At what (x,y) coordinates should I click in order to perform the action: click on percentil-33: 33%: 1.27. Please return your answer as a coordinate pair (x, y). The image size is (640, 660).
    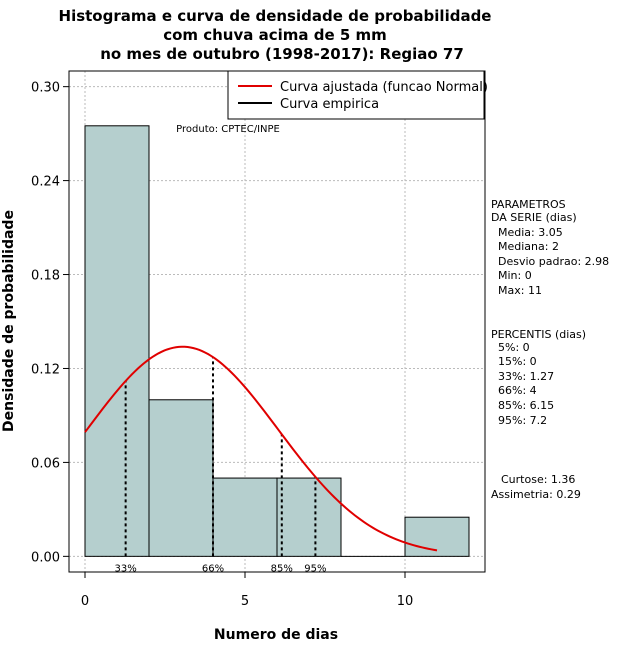
    Looking at the image, I should click on (526, 376).